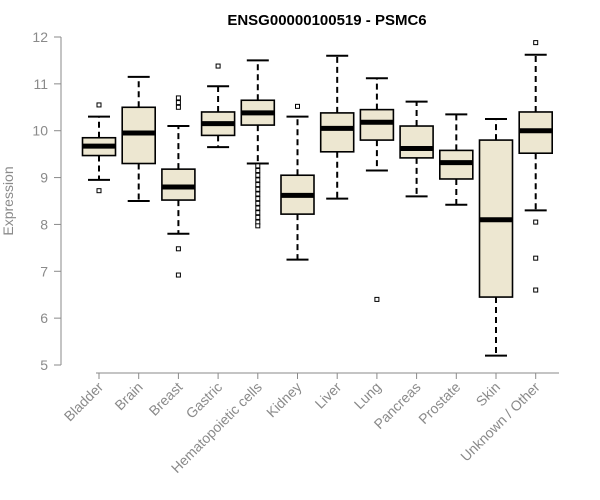 This screenshot has height=500, width=600. I want to click on box-liver, so click(337, 127).